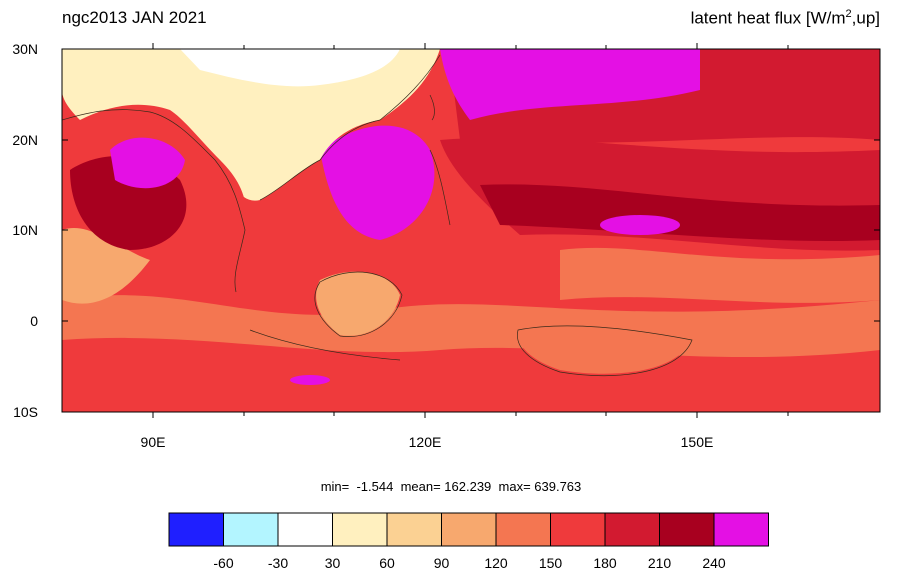  I want to click on stats-line: min= -1.544 mean= 162.239 max= 639.763, so click(451, 486).